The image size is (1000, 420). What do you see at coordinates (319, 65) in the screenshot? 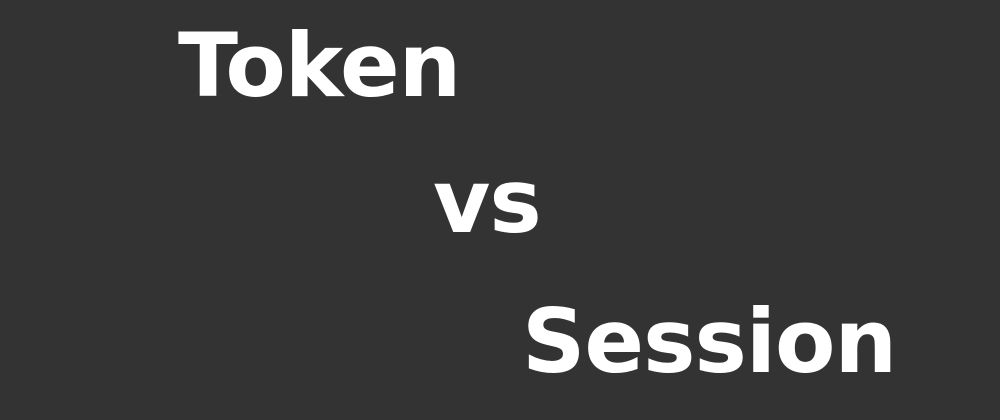
I see `title-word-token: Token` at bounding box center [319, 65].